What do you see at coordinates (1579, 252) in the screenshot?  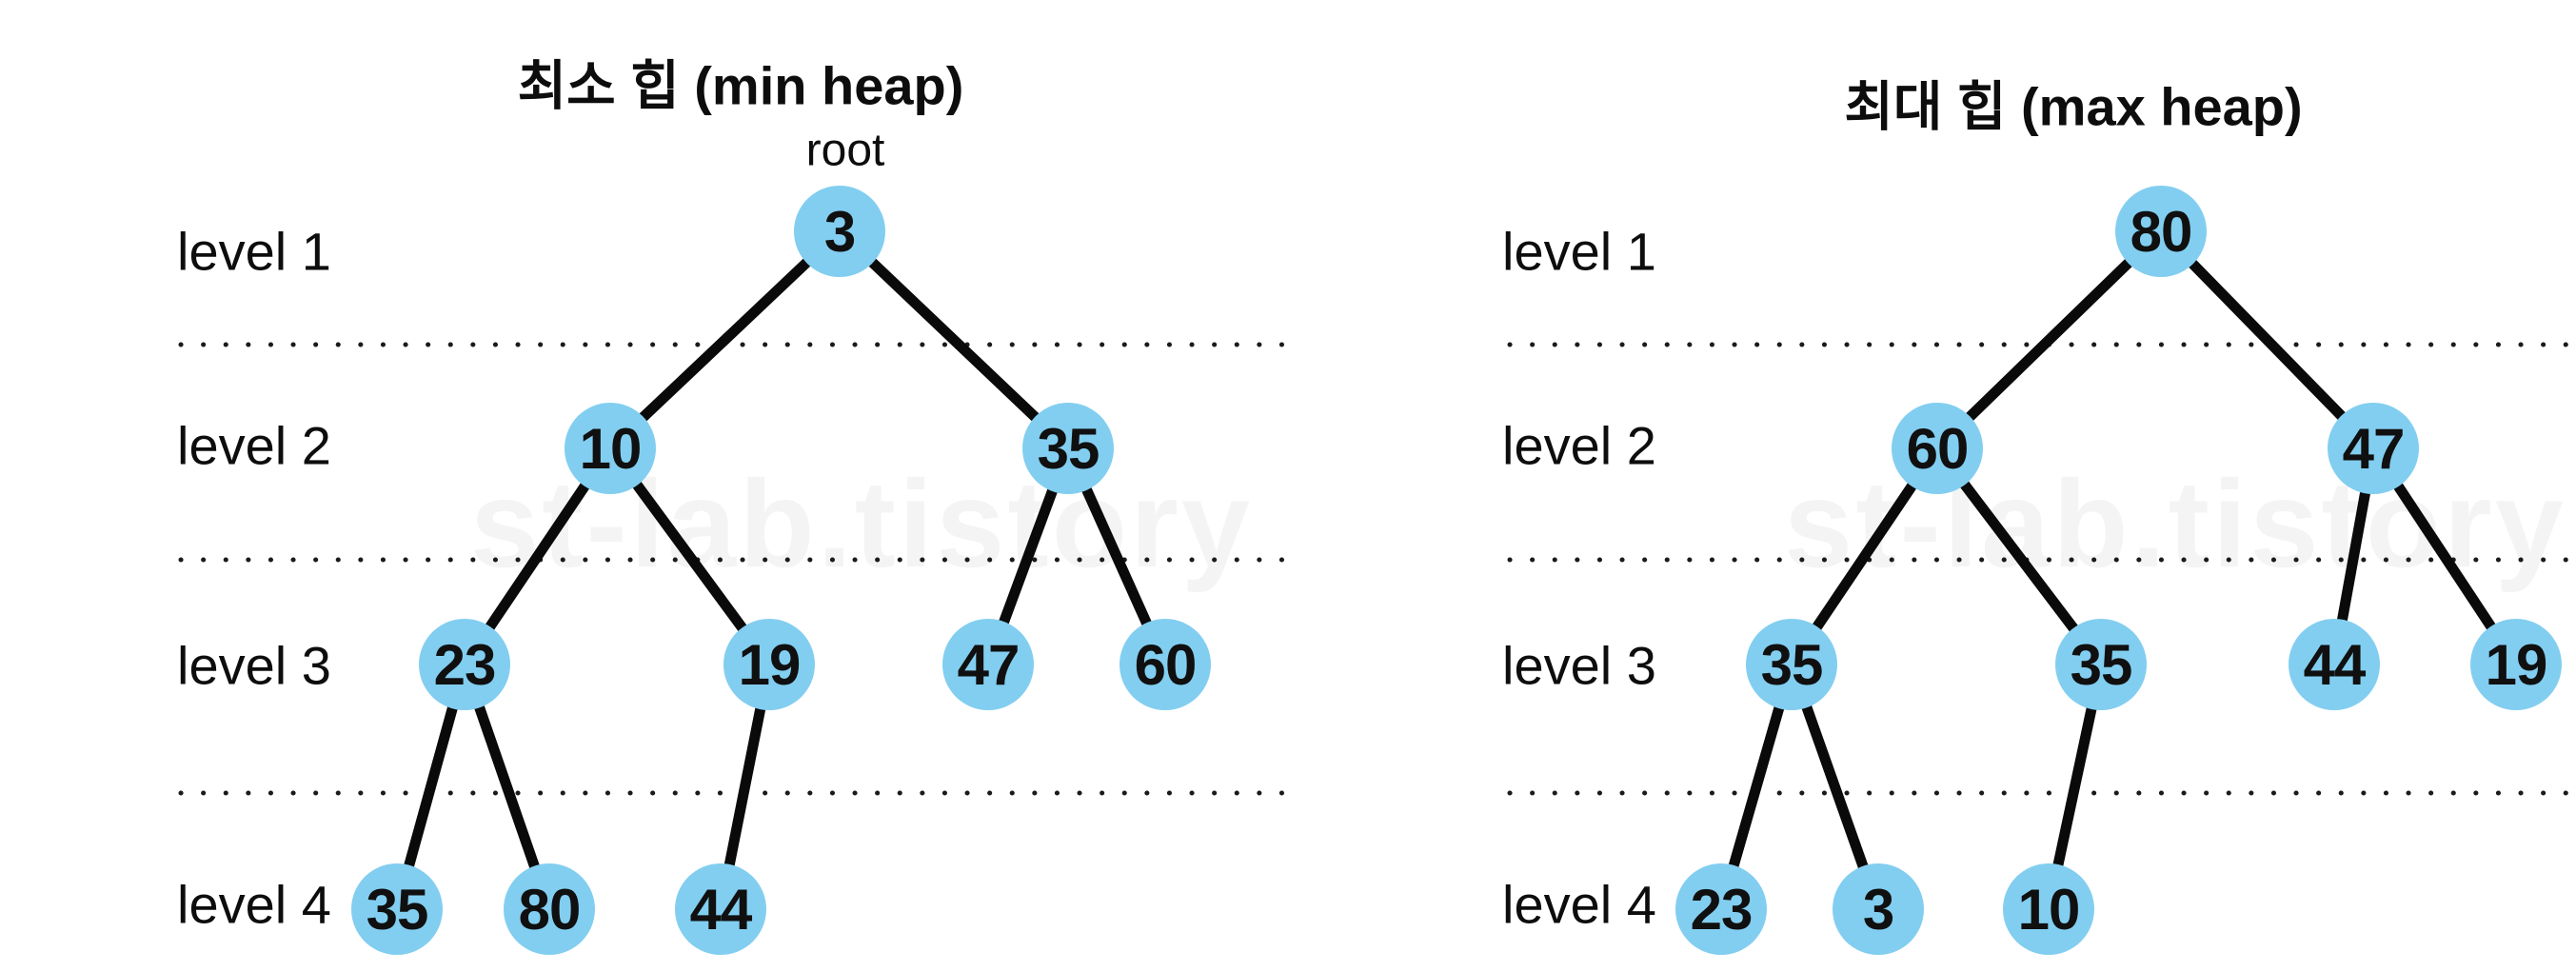 I see `level-label-max-heap-1: level 1` at bounding box center [1579, 252].